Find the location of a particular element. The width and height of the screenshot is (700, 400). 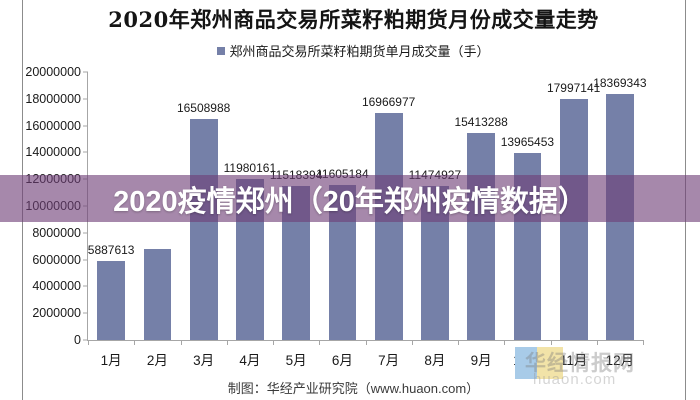

y-axis-tick-label: 2000000 is located at coordinates (56, 313).